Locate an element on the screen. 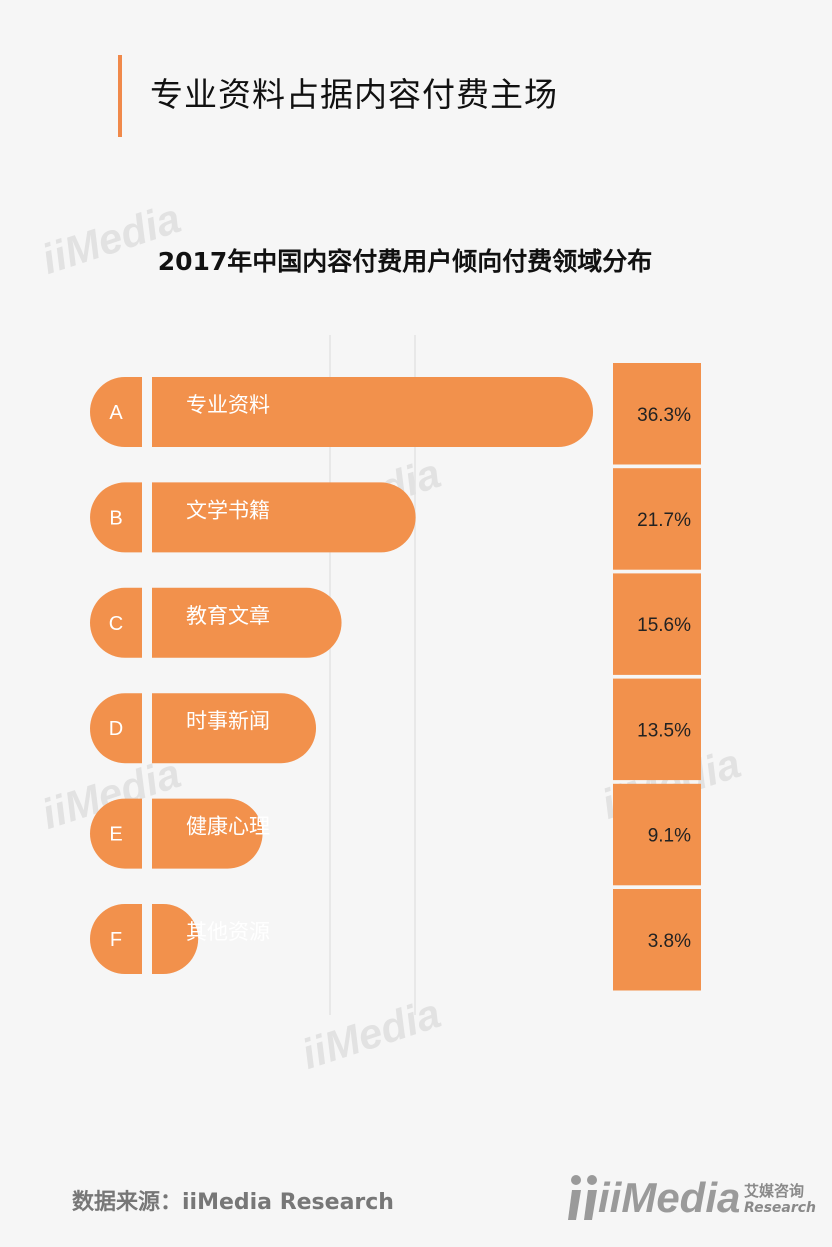  letter-label: D is located at coordinates (116, 729).